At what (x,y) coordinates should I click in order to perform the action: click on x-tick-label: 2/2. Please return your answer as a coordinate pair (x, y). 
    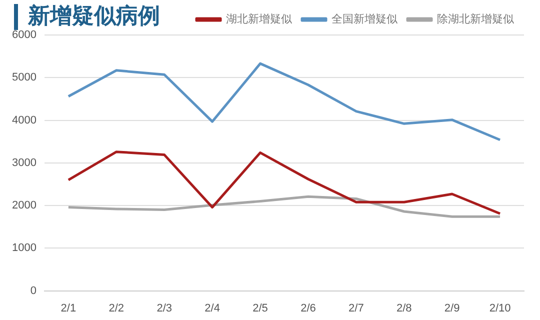
    Looking at the image, I should click on (116, 308).